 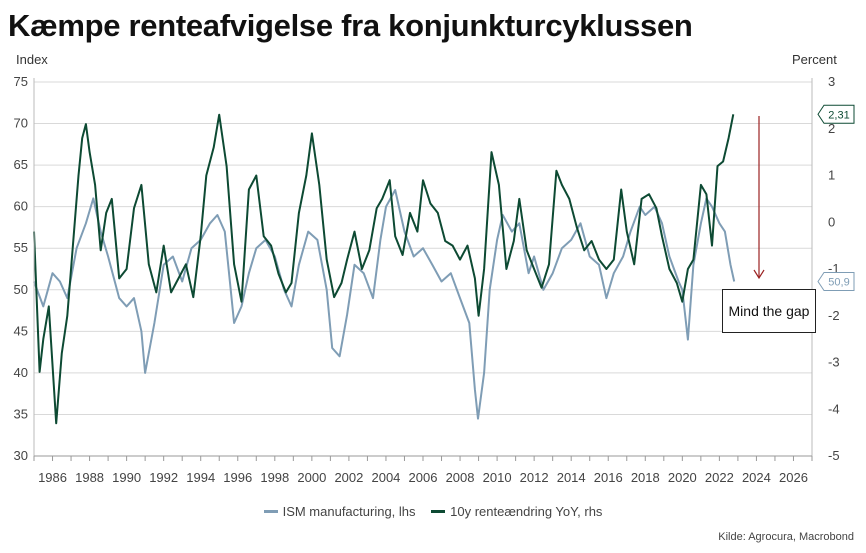 What do you see at coordinates (438, 511) in the screenshot?
I see `legend-swatch-rate` at bounding box center [438, 511].